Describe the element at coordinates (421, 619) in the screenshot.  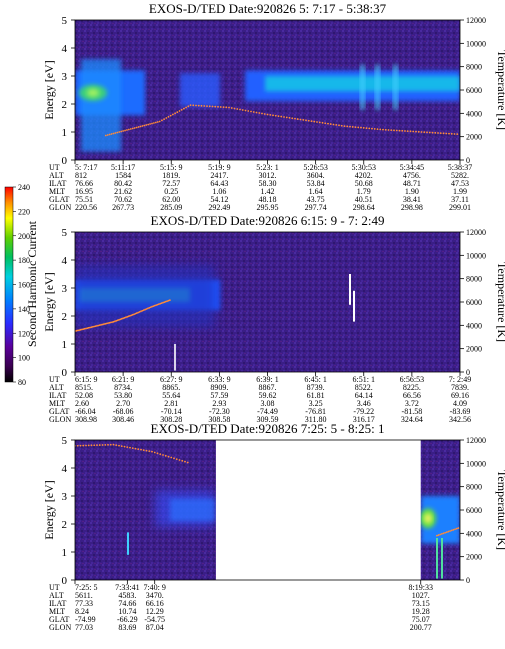
I see `table-cell: 75.07` at that location.